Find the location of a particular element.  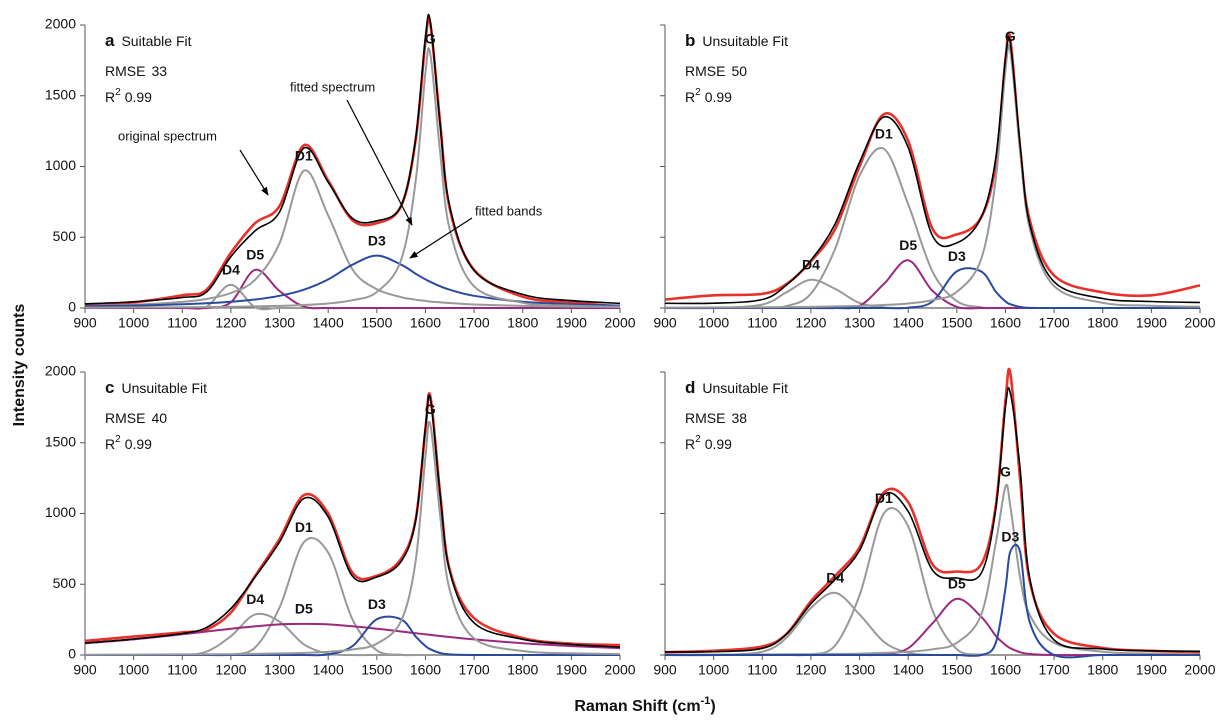

panel-letter: b is located at coordinates (690, 40).